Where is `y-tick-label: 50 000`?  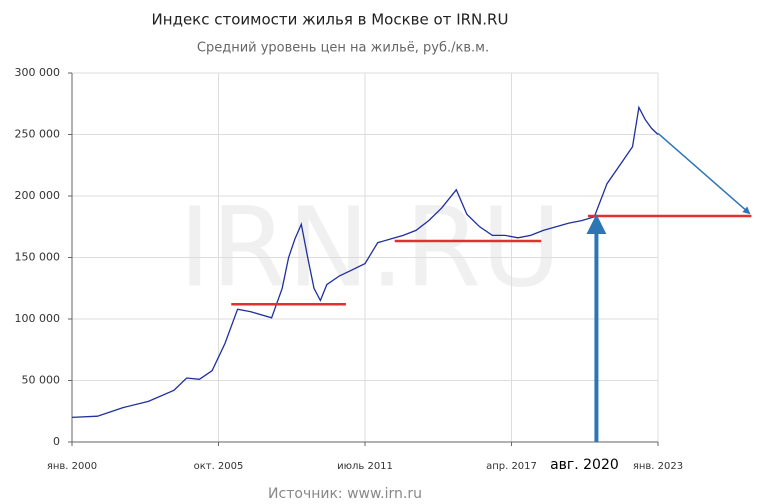
y-tick-label: 50 000 is located at coordinates (41, 380).